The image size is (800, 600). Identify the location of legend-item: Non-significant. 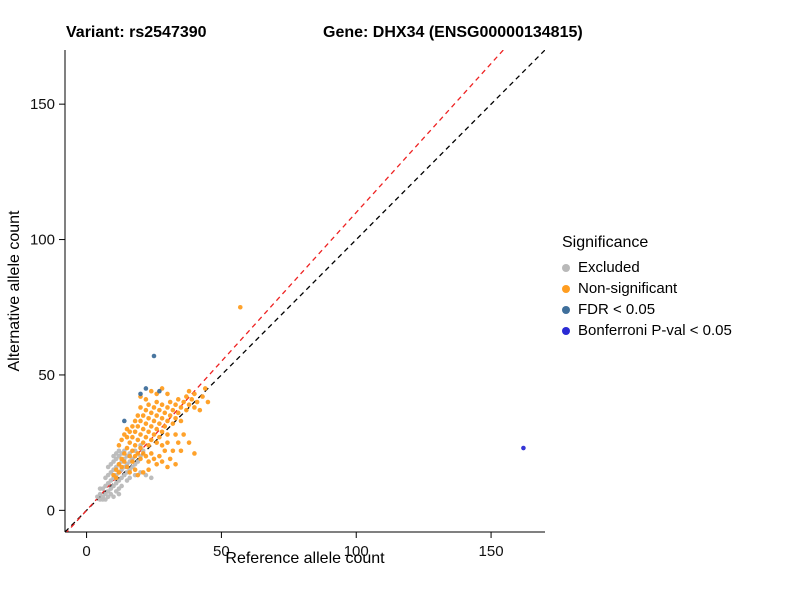
(647, 288).